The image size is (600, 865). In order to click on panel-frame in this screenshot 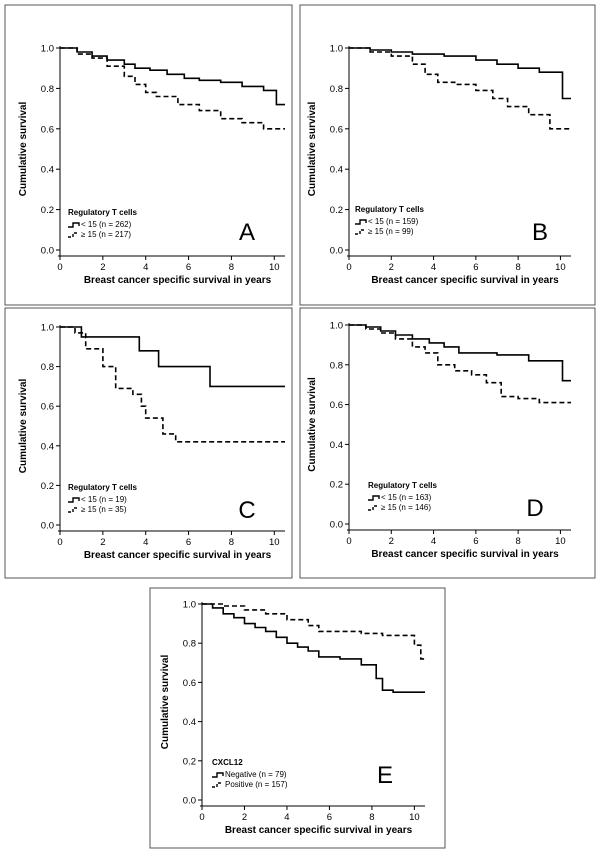, I will do `click(297, 718)`.